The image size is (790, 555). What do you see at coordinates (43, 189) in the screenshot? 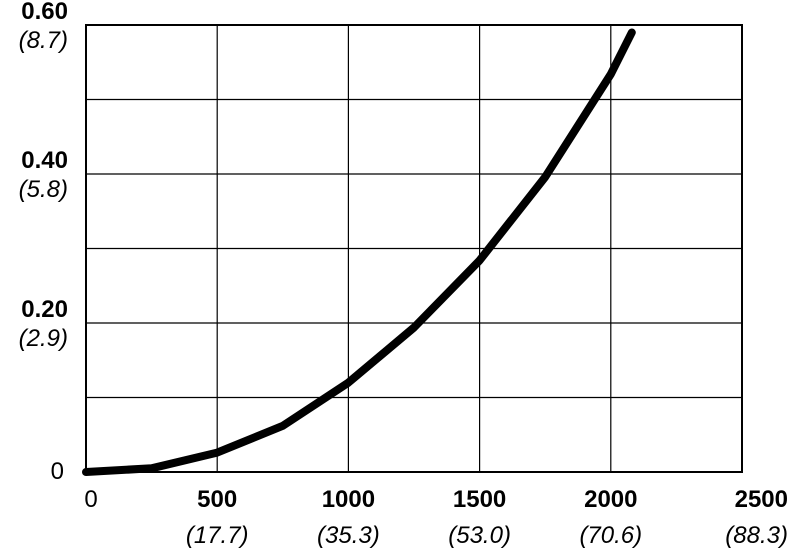
I see `y-tick-sublabel: (5.8)` at bounding box center [43, 189].